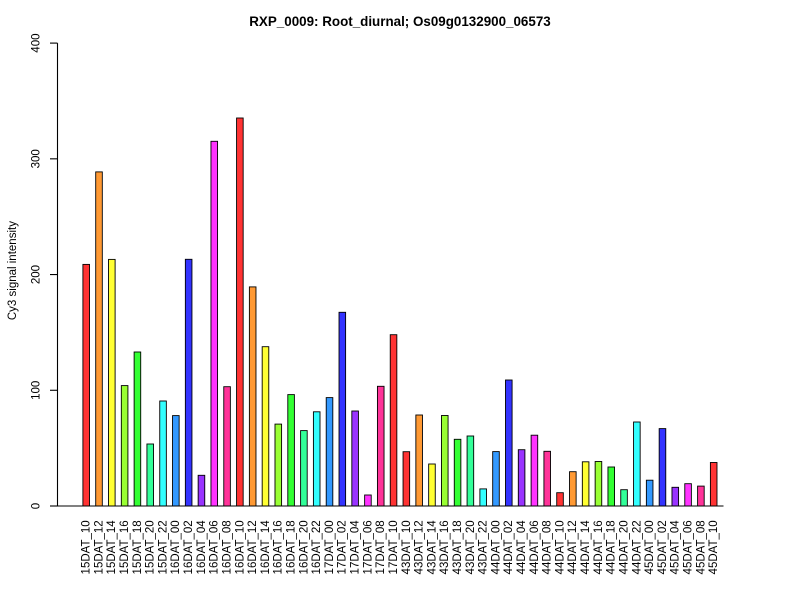  Describe the element at coordinates (484, 547) in the screenshot. I see `svg-text: 43DAT_22` at that location.